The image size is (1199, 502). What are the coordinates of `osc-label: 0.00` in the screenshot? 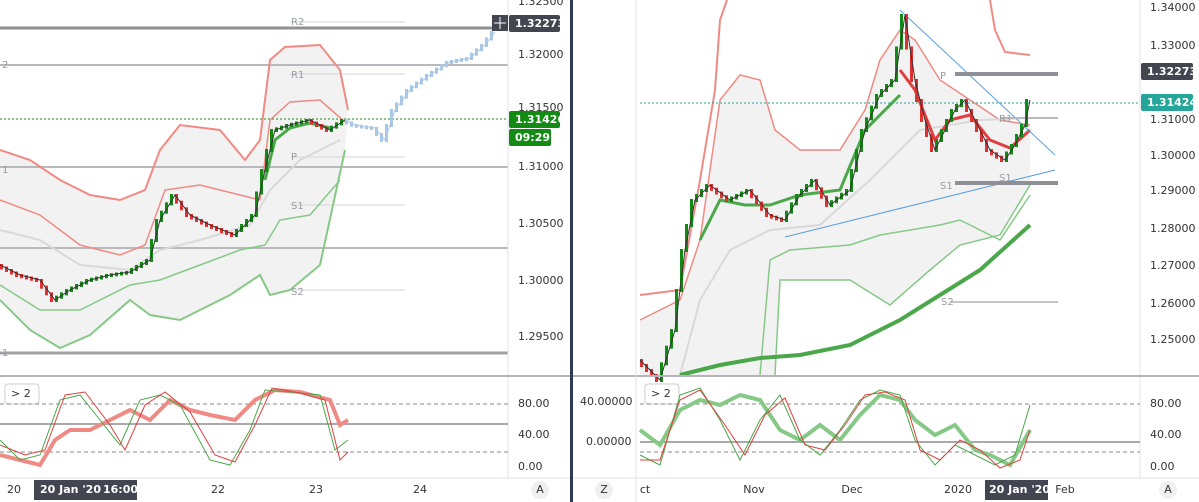 It's located at (1162, 466).